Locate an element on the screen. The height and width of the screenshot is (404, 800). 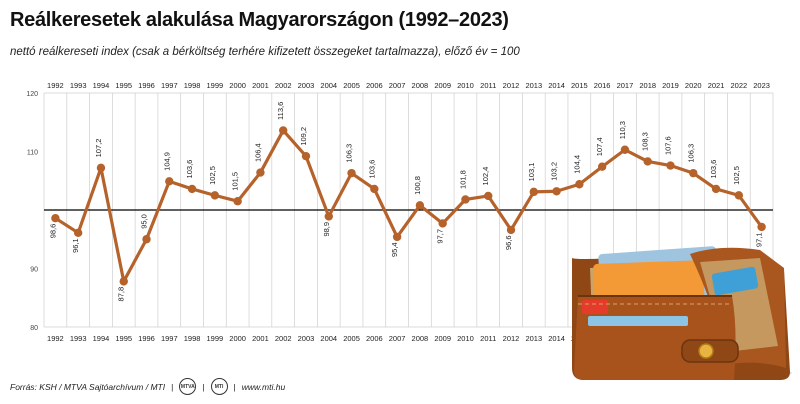
x-tick-label-top: 2014 is located at coordinates (556, 85).